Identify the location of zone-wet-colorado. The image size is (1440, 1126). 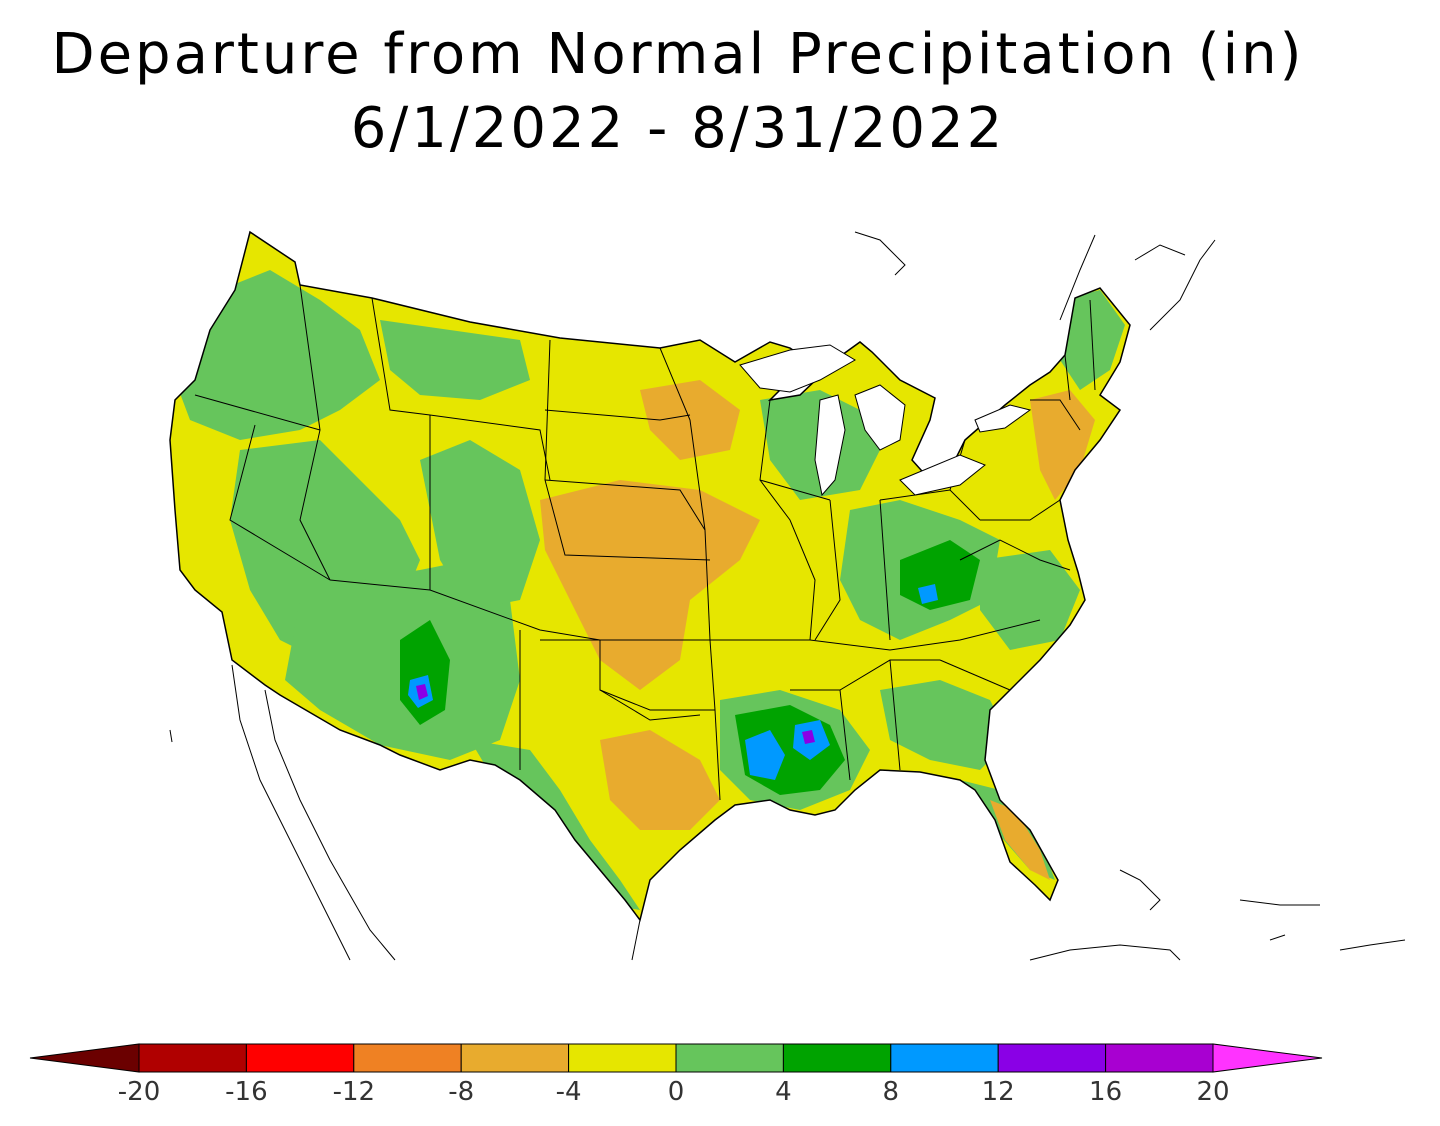
(480, 525).